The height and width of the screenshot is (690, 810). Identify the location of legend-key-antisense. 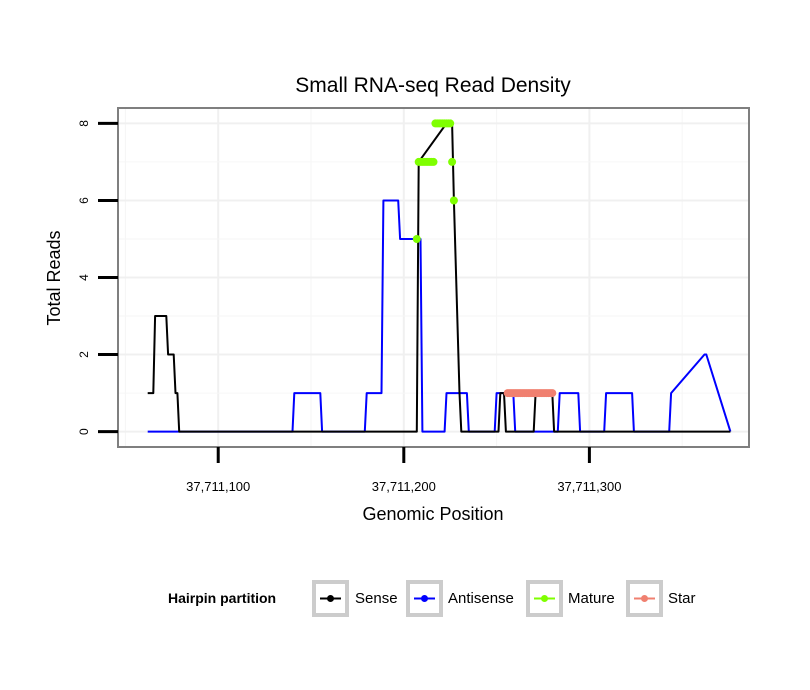
(424, 598).